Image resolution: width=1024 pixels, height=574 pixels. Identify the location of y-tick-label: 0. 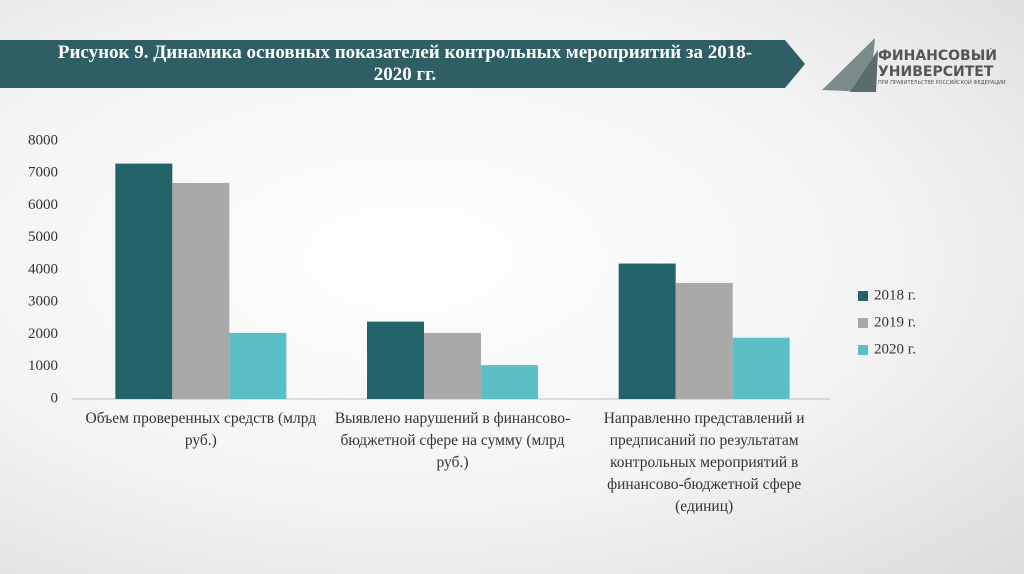
(55, 398).